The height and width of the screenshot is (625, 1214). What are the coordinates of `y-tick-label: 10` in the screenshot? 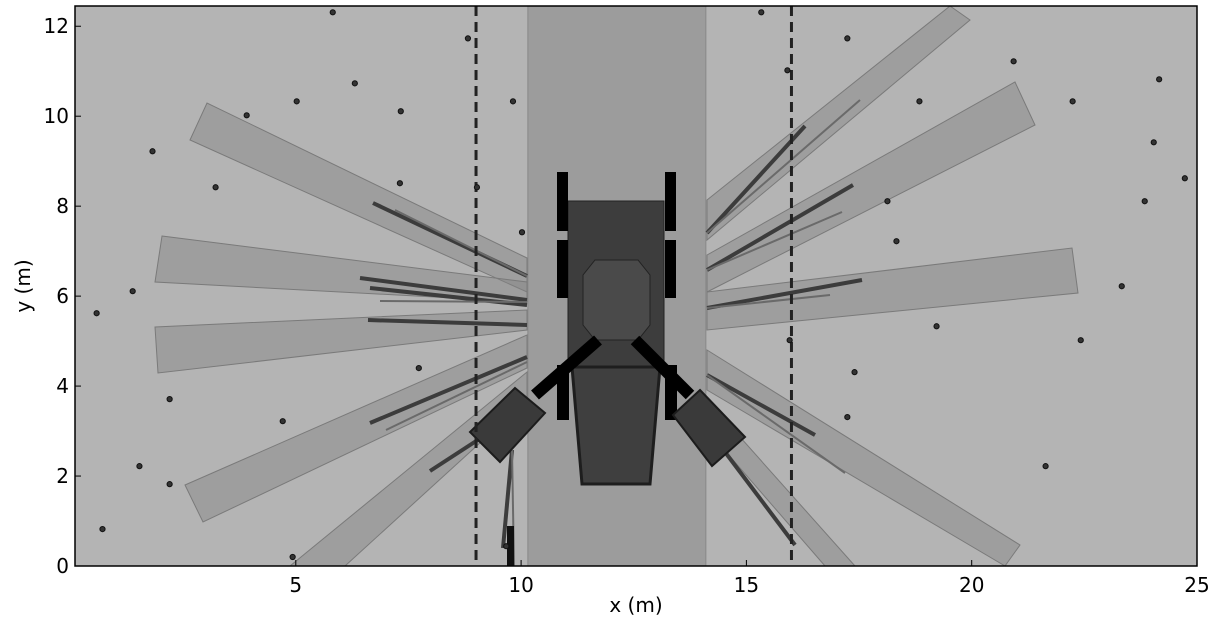 It's located at (56, 116).